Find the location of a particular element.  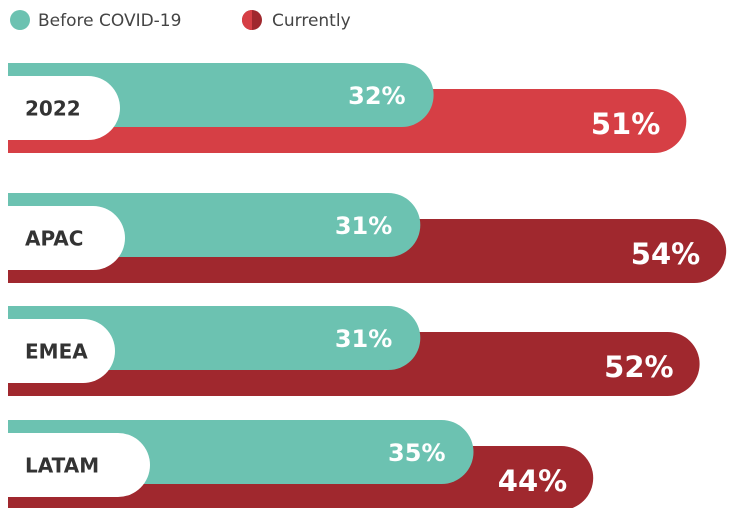

value-label: 35% is located at coordinates (416, 453).